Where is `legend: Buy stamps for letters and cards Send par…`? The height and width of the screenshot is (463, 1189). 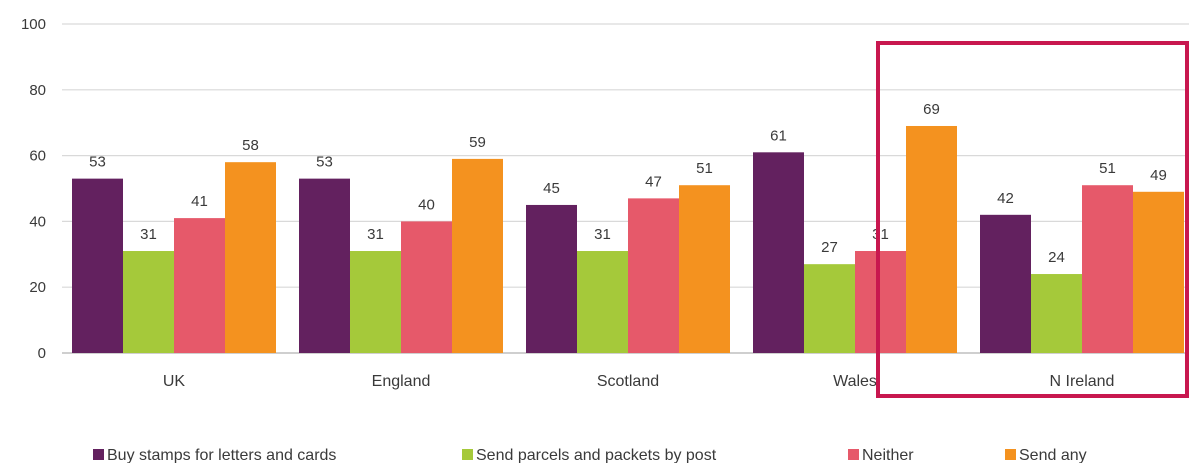 legend: Buy stamps for letters and cards Send par… is located at coordinates (590, 455).